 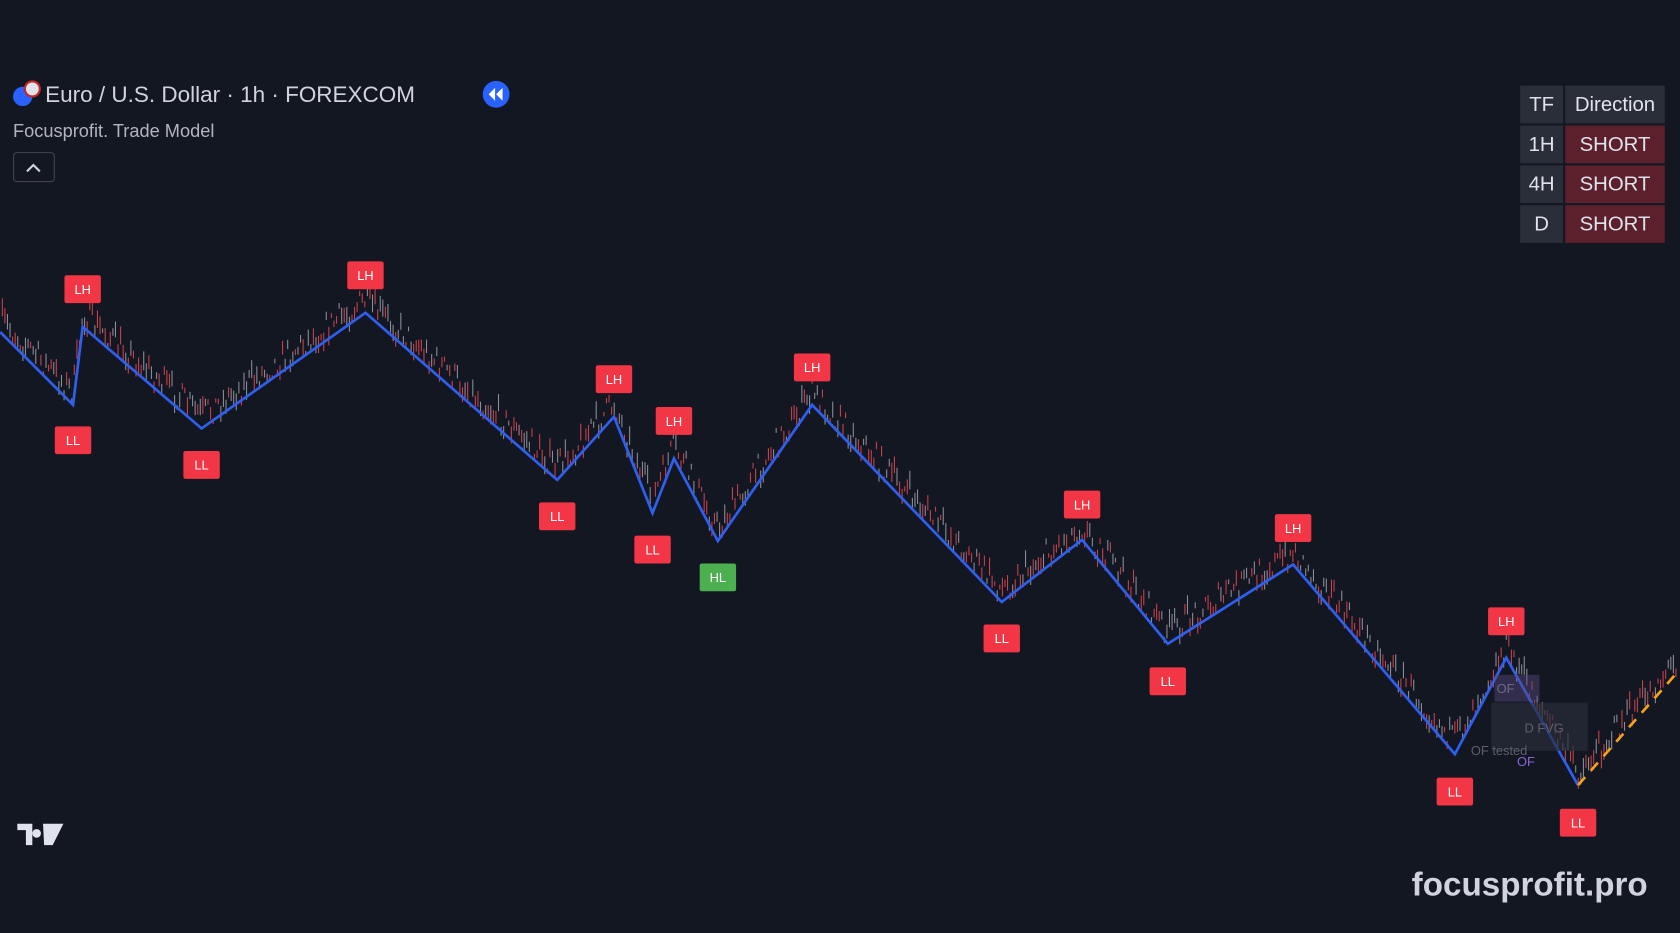 I want to click on table-text: Direction, so click(x=1615, y=105).